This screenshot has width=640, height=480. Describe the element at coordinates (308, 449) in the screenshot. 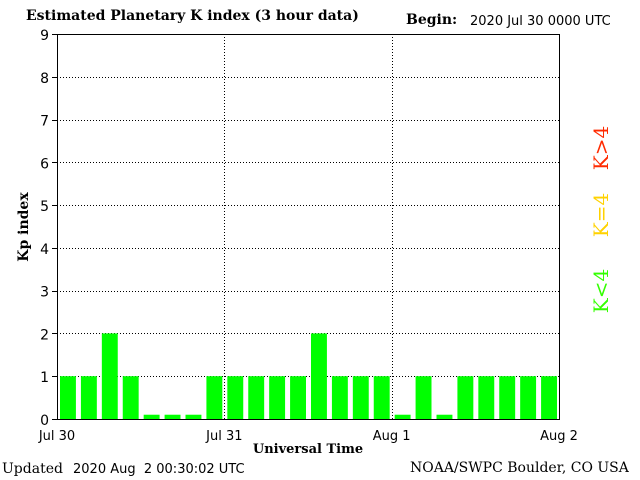

I see `x-axis-label: Universal Time` at that location.